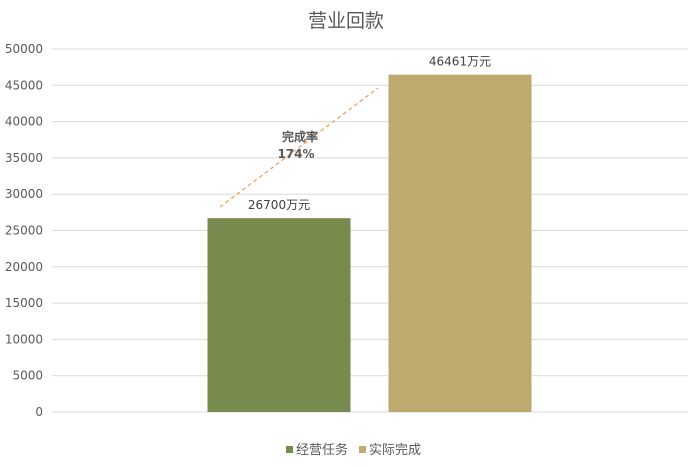  Describe the element at coordinates (24, 122) in the screenshot. I see `y-tick-label: 40000` at that location.